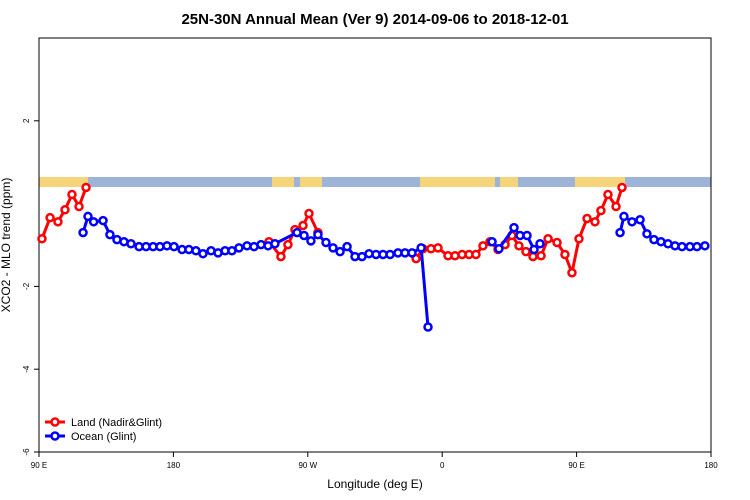 This screenshot has width=750, height=500. I want to click on y-tick-label: -2, so click(26, 286).